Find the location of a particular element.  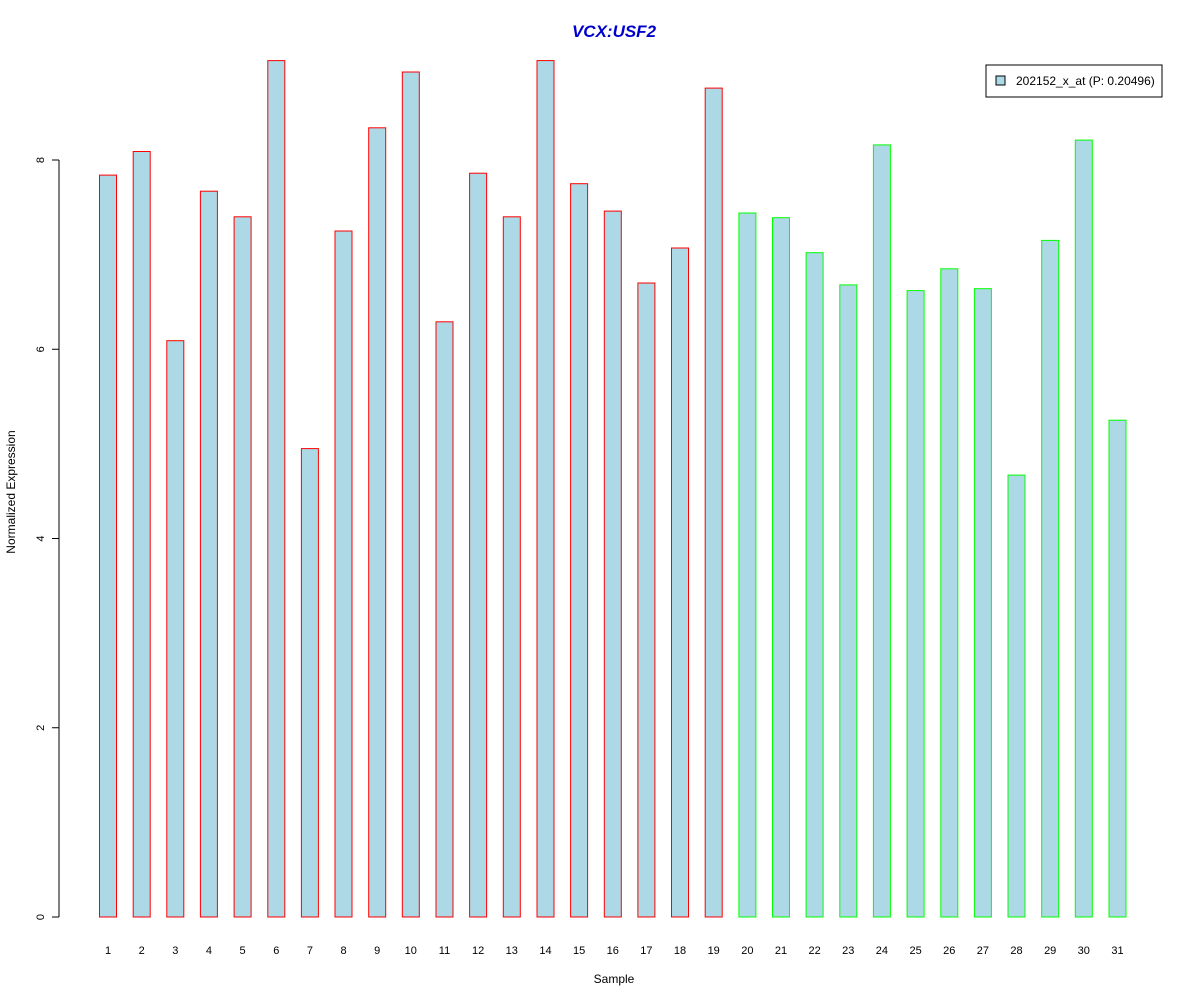

y-tick-label: 8 is located at coordinates (41, 160).